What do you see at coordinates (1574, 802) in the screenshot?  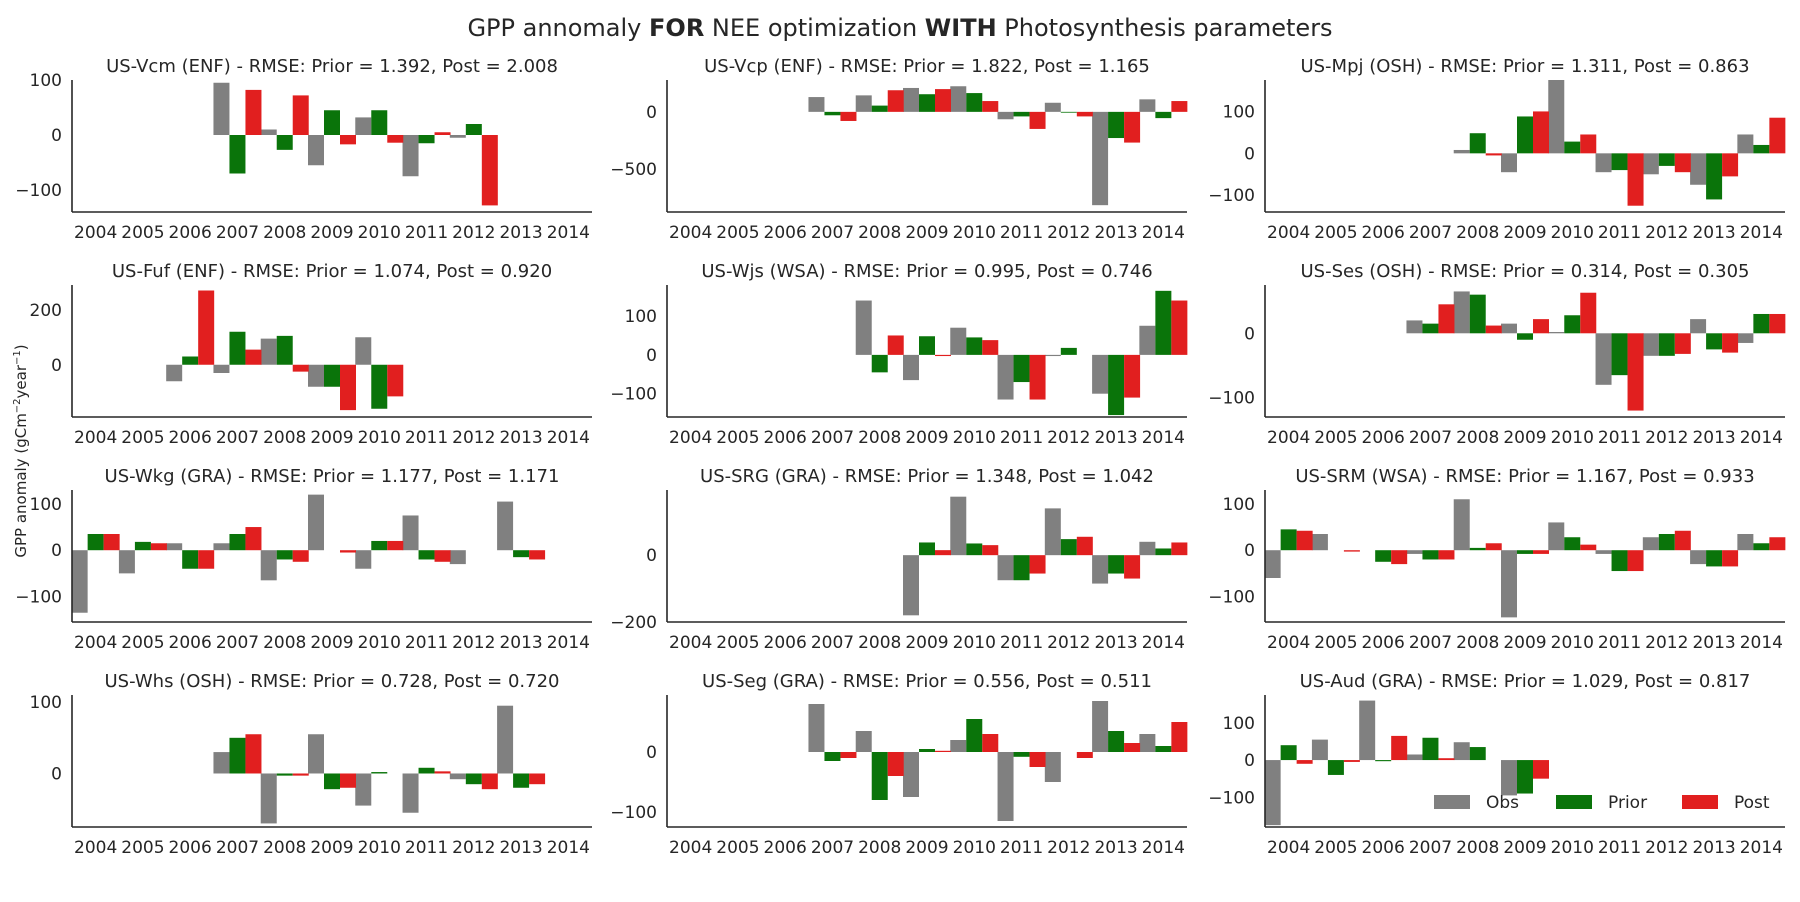 I see `legend-swatch-prior` at bounding box center [1574, 802].